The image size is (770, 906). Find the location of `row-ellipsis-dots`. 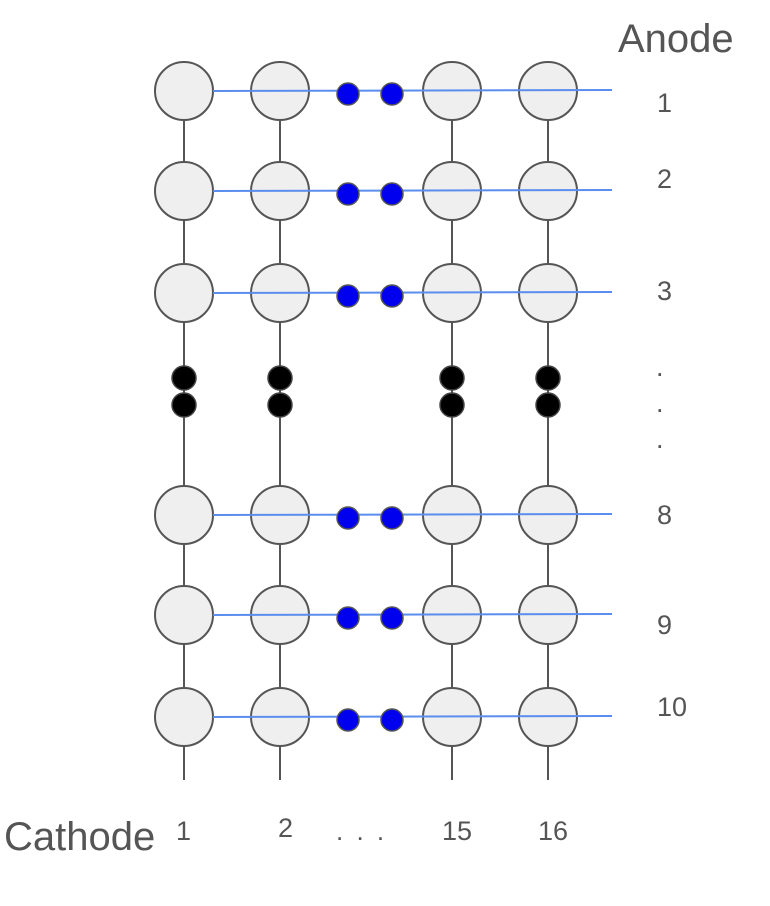

row-ellipsis-dots is located at coordinates (370, 407).